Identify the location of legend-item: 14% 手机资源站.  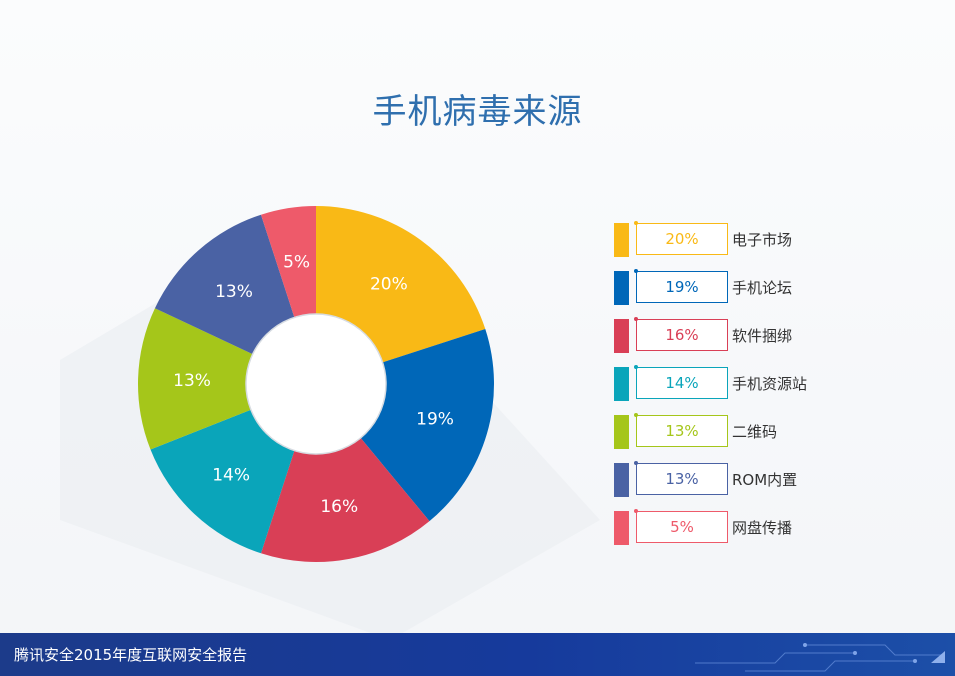
(734, 390).